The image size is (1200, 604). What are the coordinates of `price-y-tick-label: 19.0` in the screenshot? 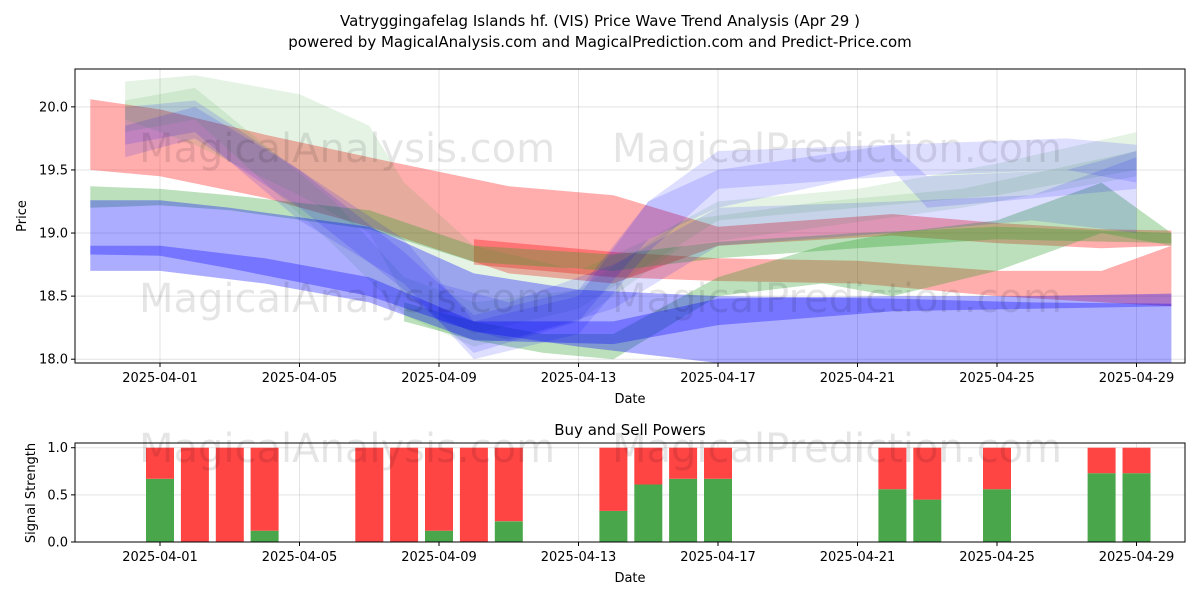 It's located at (53, 234).